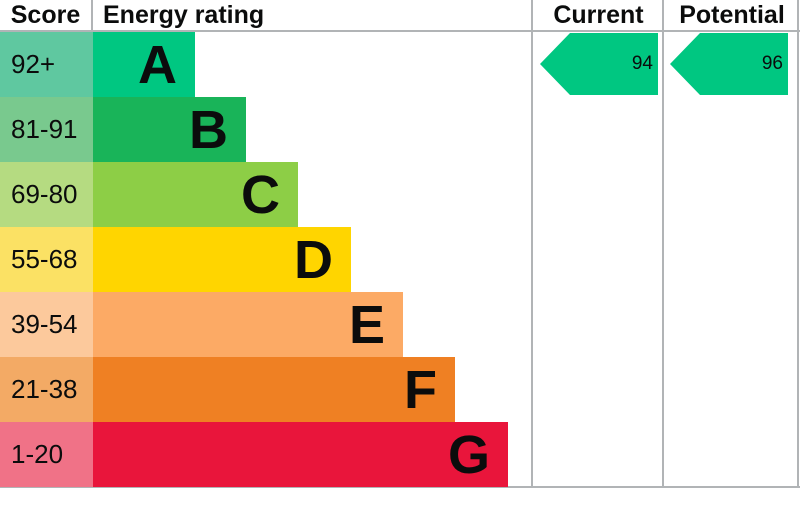  Describe the element at coordinates (274, 389) in the screenshot. I see `band-bar-f: F` at that location.